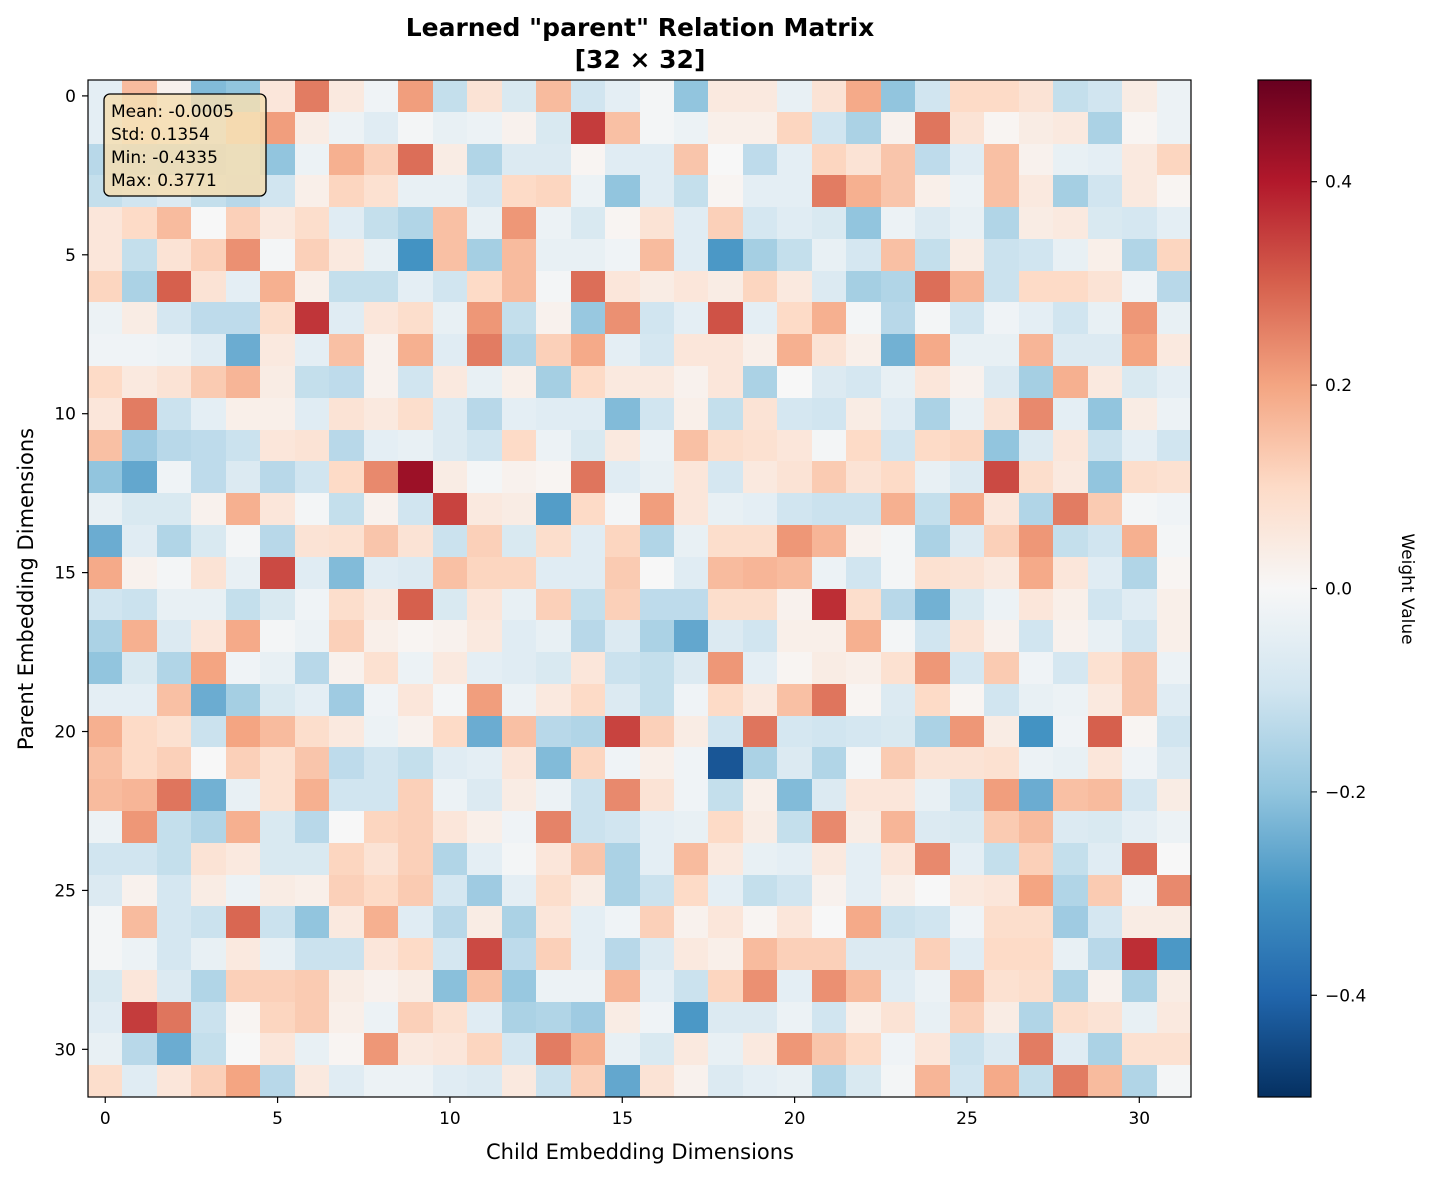  I want to click on stats-std: Std: 0.1354, so click(160, 135).